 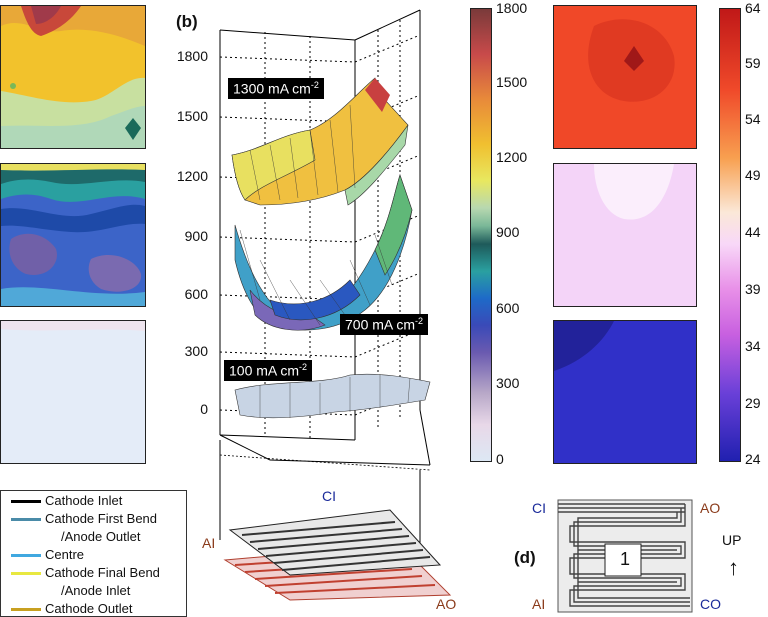 I want to click on tag-700: 700 mA cm-2, so click(x=384, y=324).